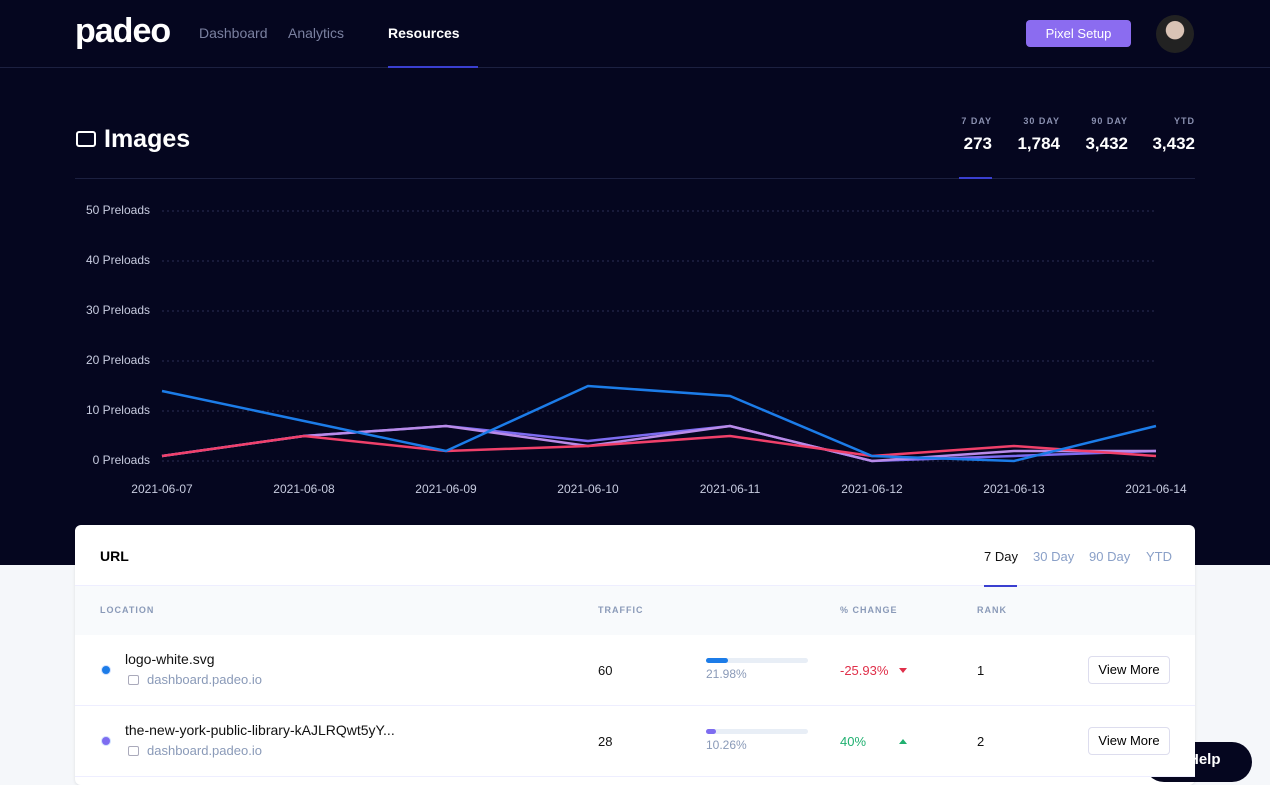 The width and height of the screenshot is (1270, 785). I want to click on stat-label: YTD, so click(1184, 121).